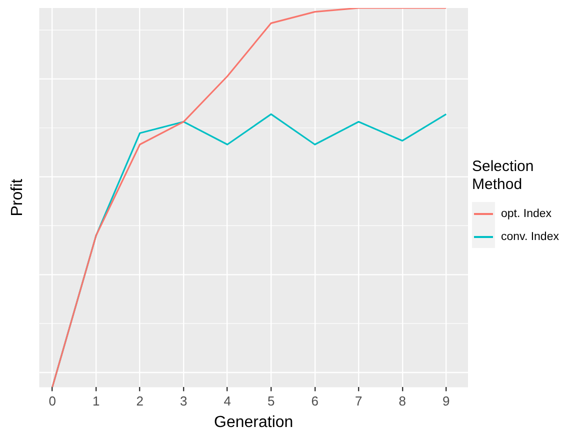 The width and height of the screenshot is (587, 438). Describe the element at coordinates (52, 401) in the screenshot. I see `x-tick-label: 0` at that location.